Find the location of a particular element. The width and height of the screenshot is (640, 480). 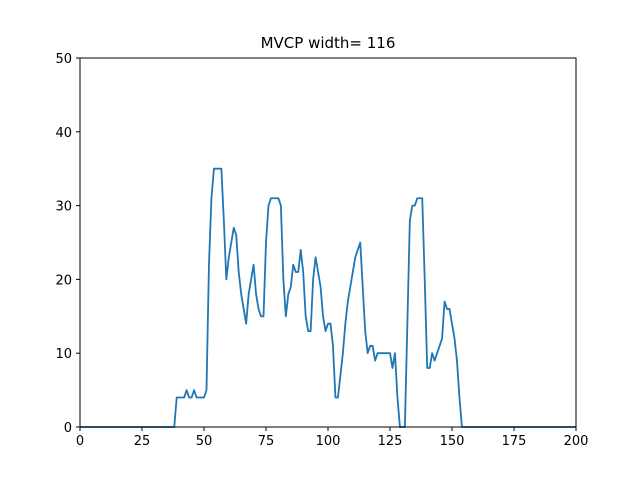

y-tick-label: 50 is located at coordinates (63, 59).